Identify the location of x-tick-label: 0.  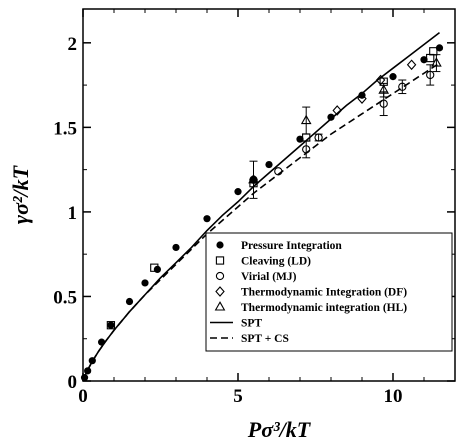
(83, 396).